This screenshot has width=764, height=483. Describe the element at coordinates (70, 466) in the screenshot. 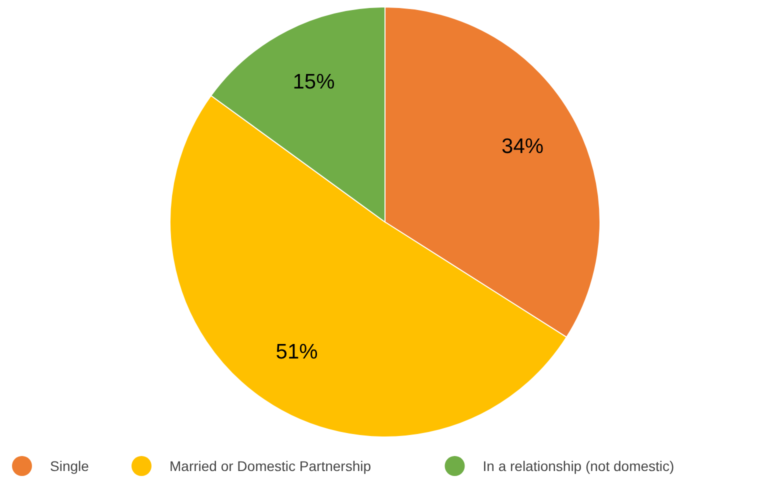

I see `legend-label: Single` at that location.